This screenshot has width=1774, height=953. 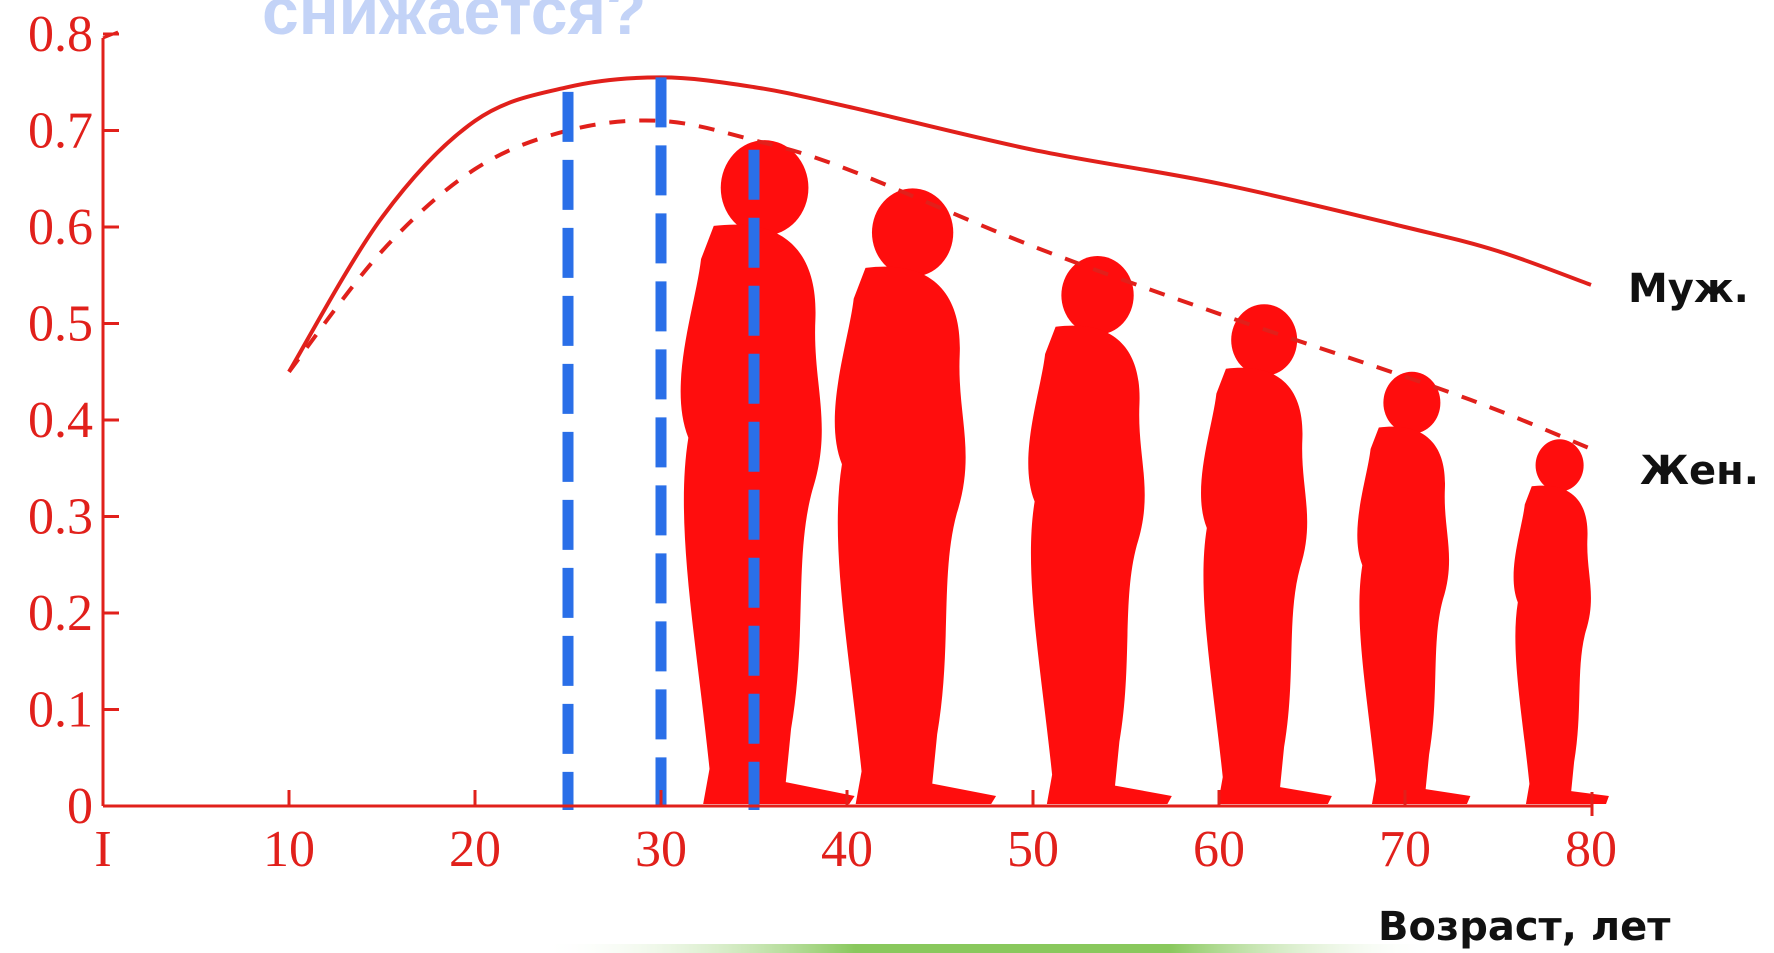 I want to click on y-tick-label: 0.3, so click(x=60, y=517).